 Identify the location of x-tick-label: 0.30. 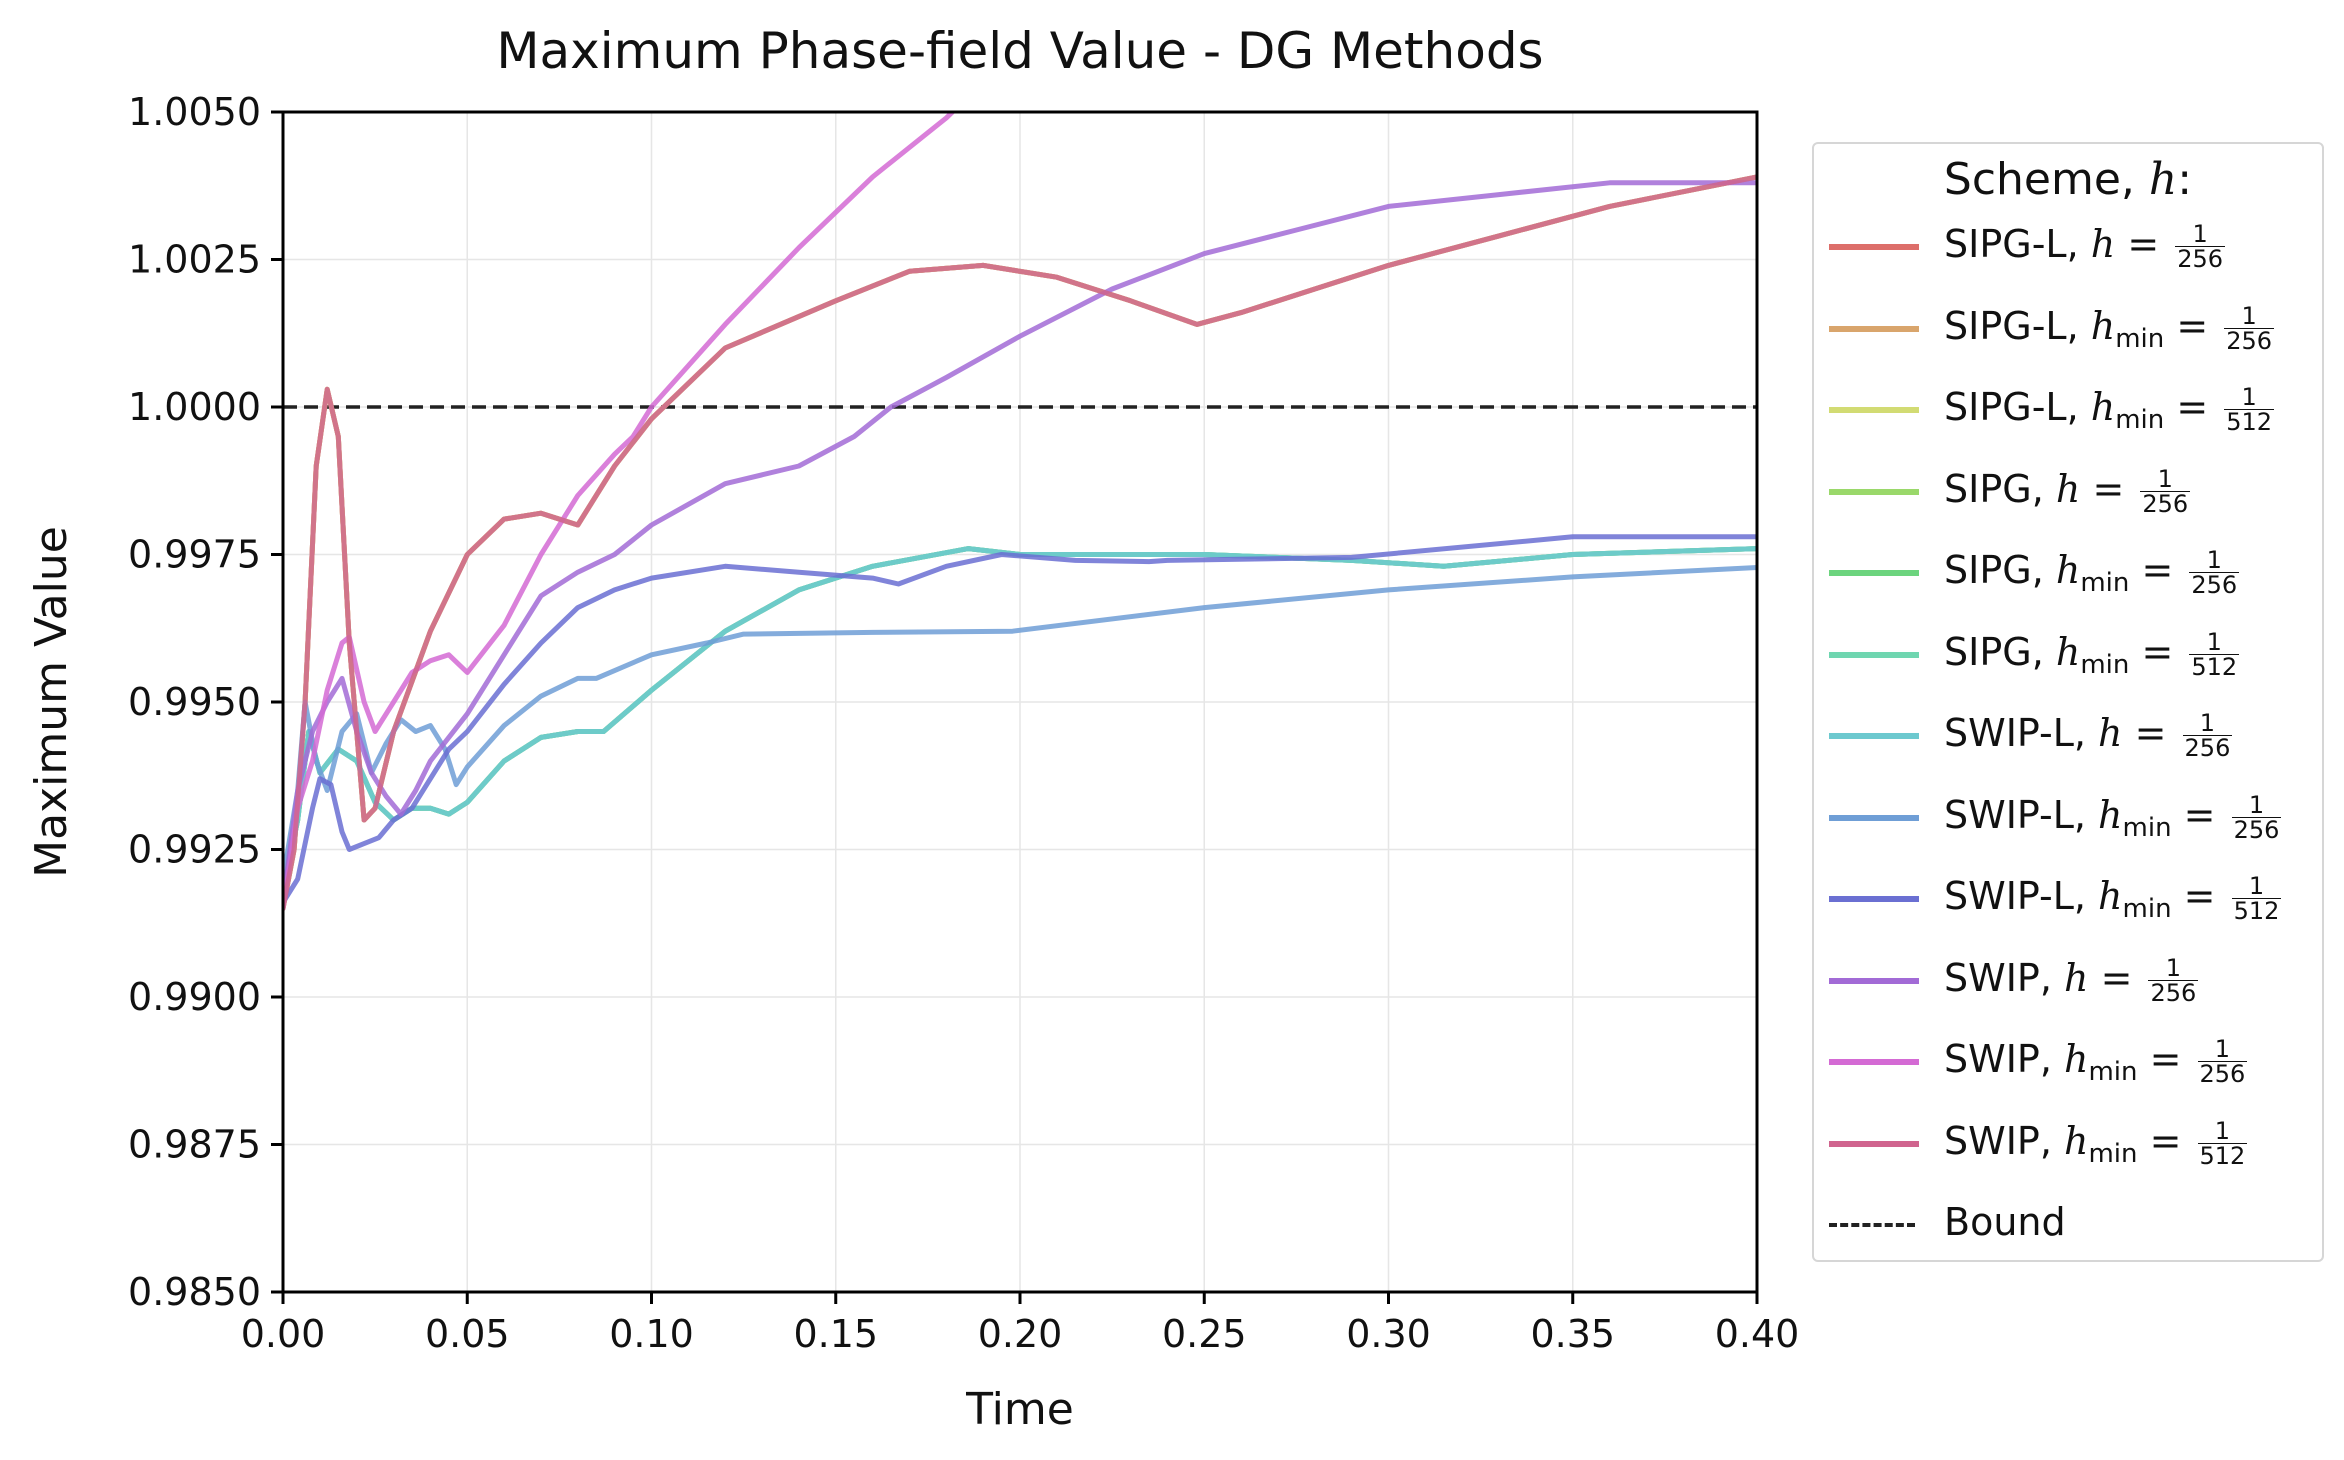
(1388, 1334).